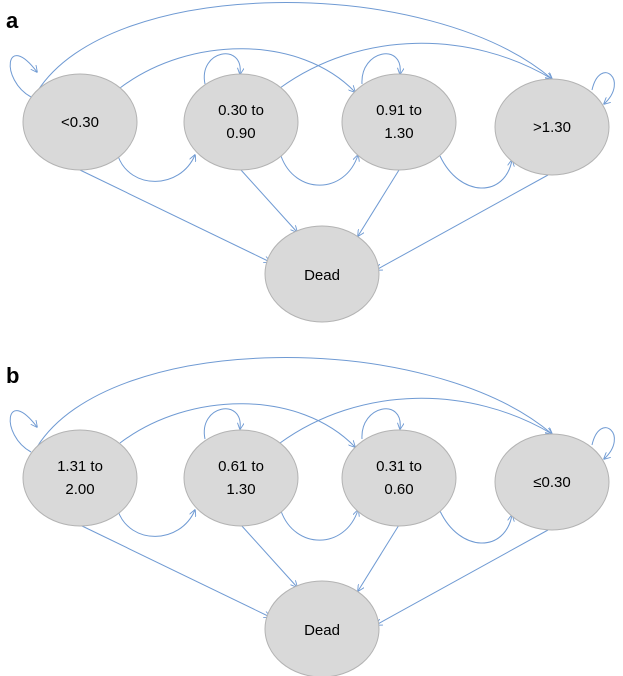 This screenshot has height=676, width=623. I want to click on panel-a-state-2: 0.30 to 0.90, so click(241, 122).